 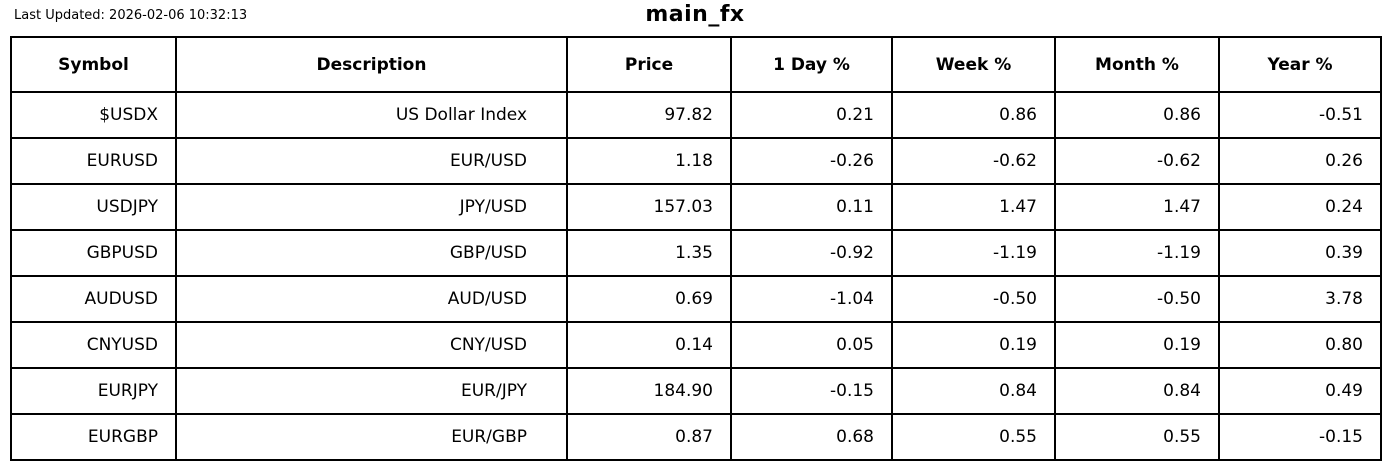 I want to click on week-change-cell: 1.47, so click(x=973, y=207).